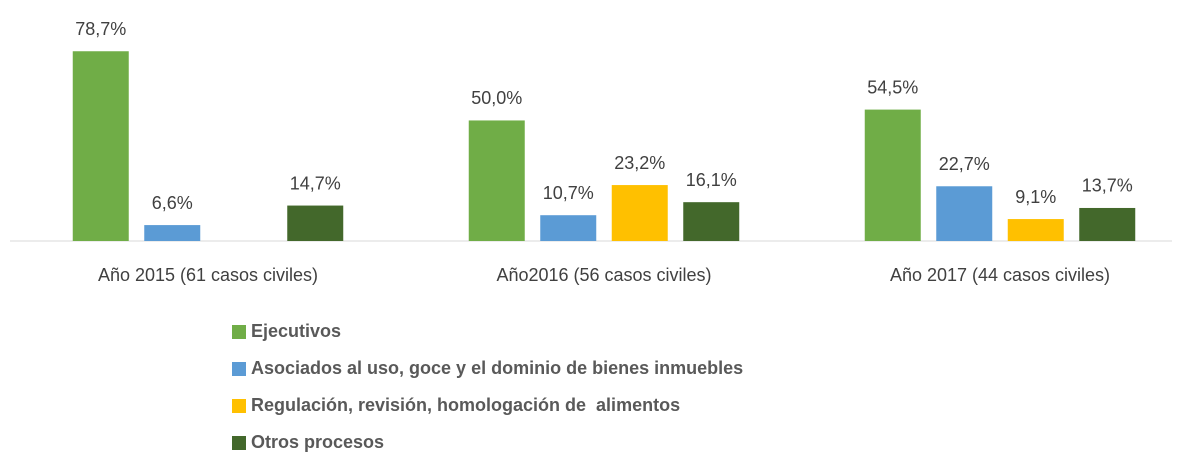 The height and width of the screenshot is (452, 1182). I want to click on legend-label: Otros procesos, so click(317, 442).